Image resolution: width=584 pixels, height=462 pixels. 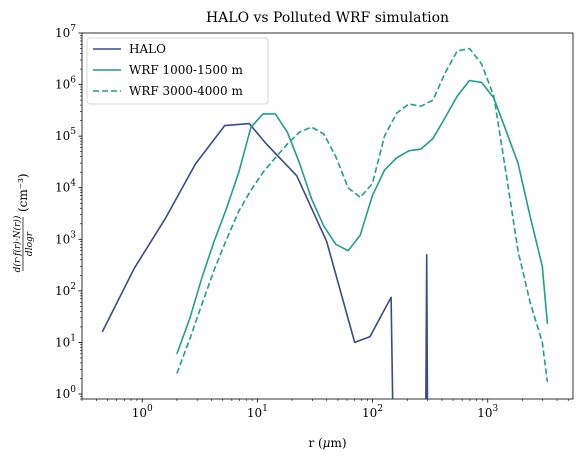 I want to click on x-axis-label: r (μm), so click(x=327, y=443).